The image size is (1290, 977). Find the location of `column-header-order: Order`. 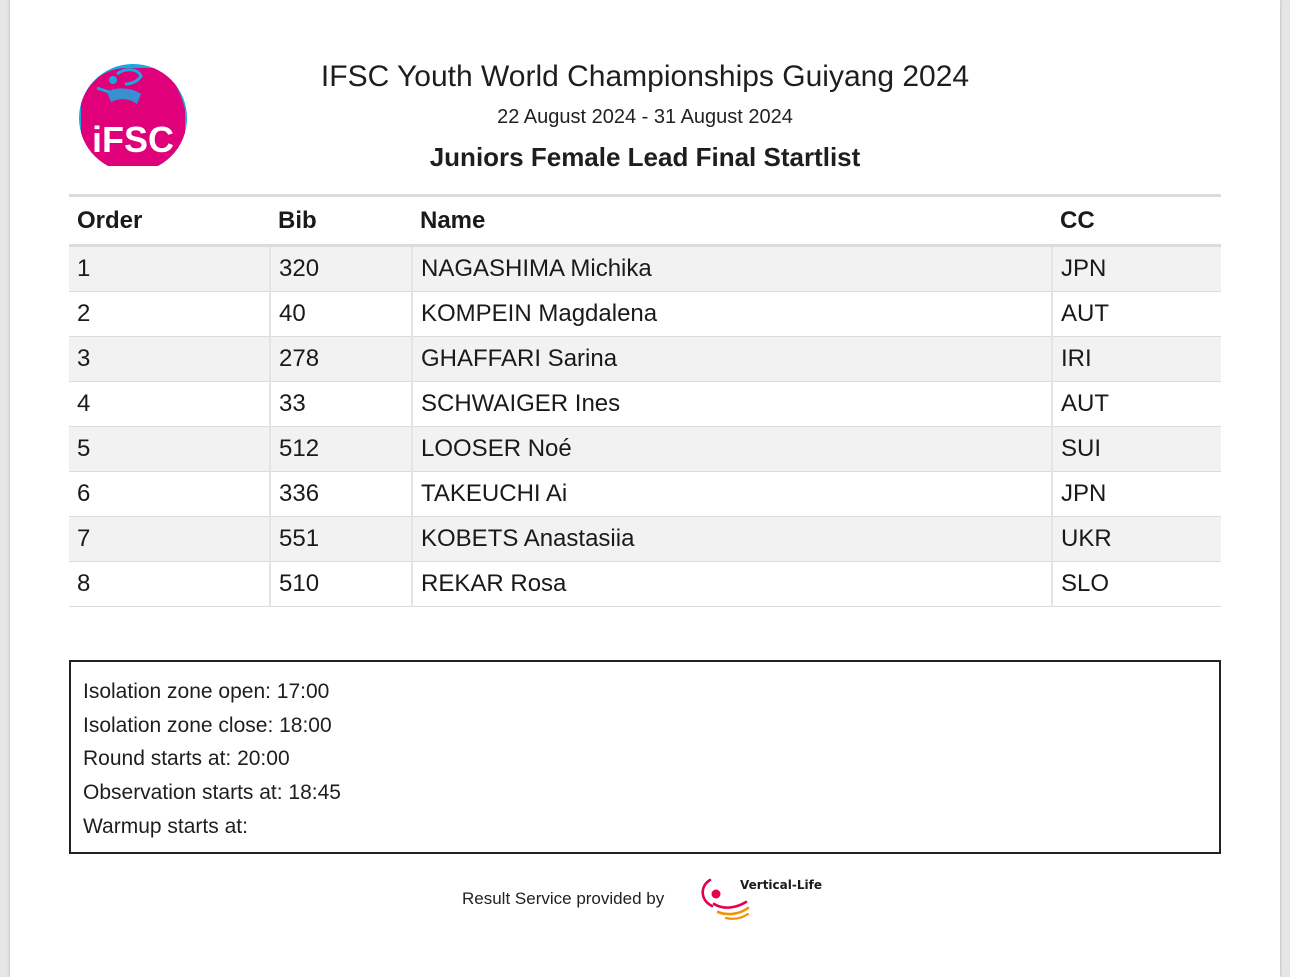

column-header-order: Order is located at coordinates (169, 220).